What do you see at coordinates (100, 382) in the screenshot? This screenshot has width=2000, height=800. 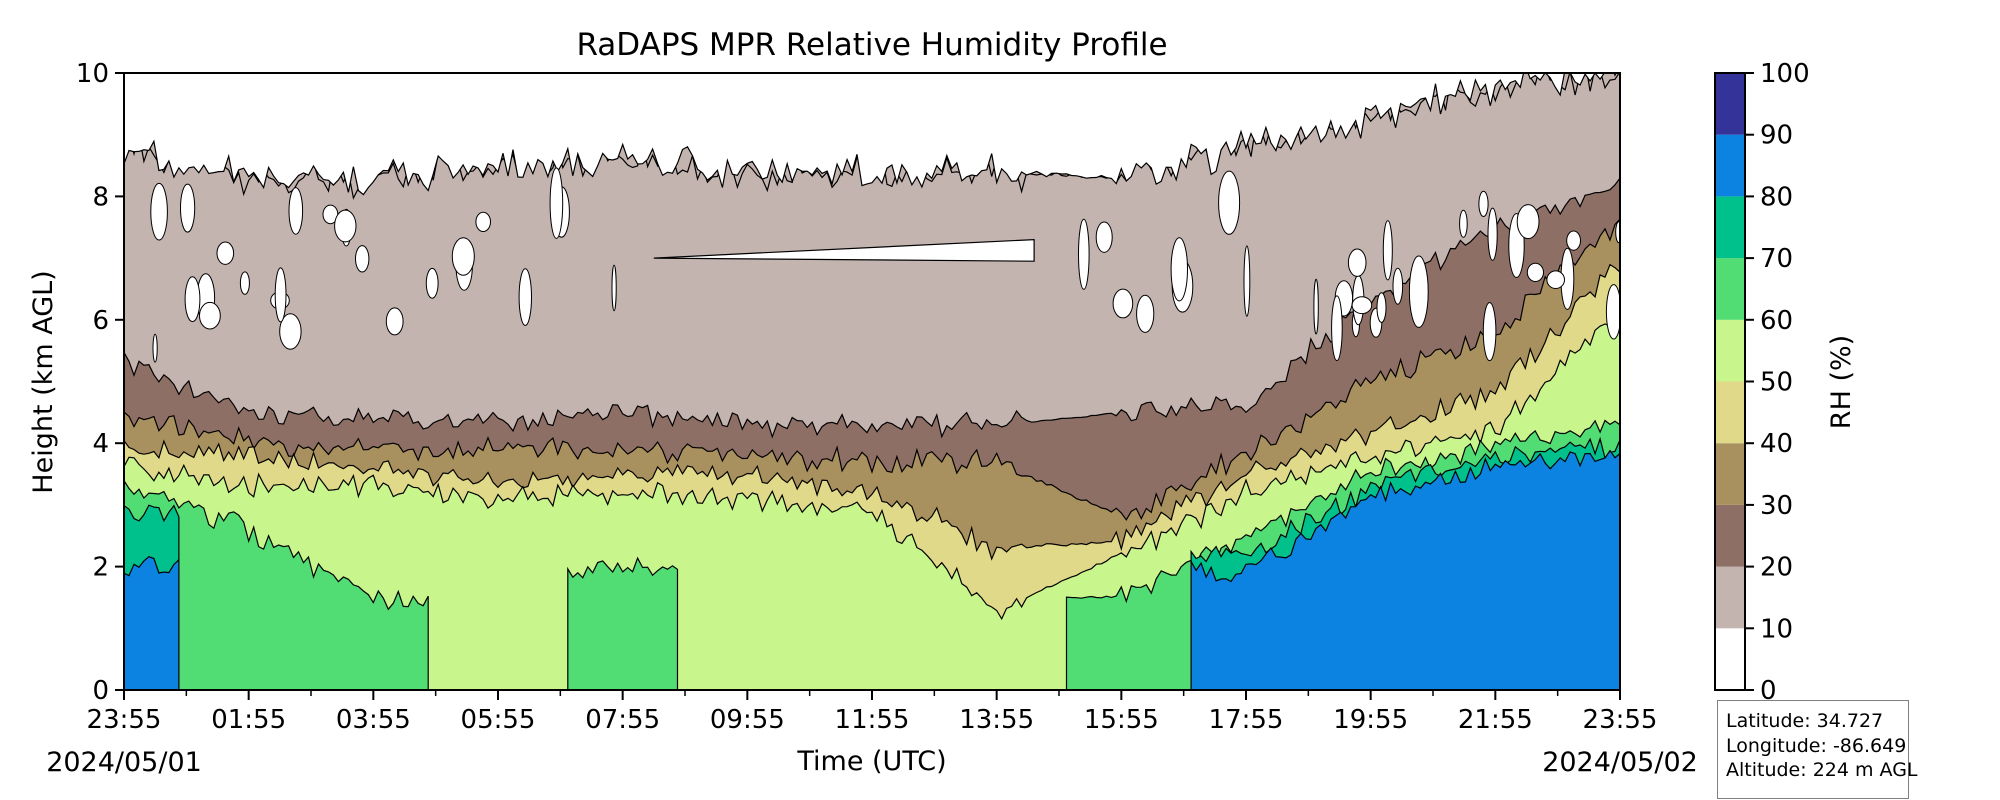 I see `y-axis-ticks: 0 2 4 6 8 10` at bounding box center [100, 382].